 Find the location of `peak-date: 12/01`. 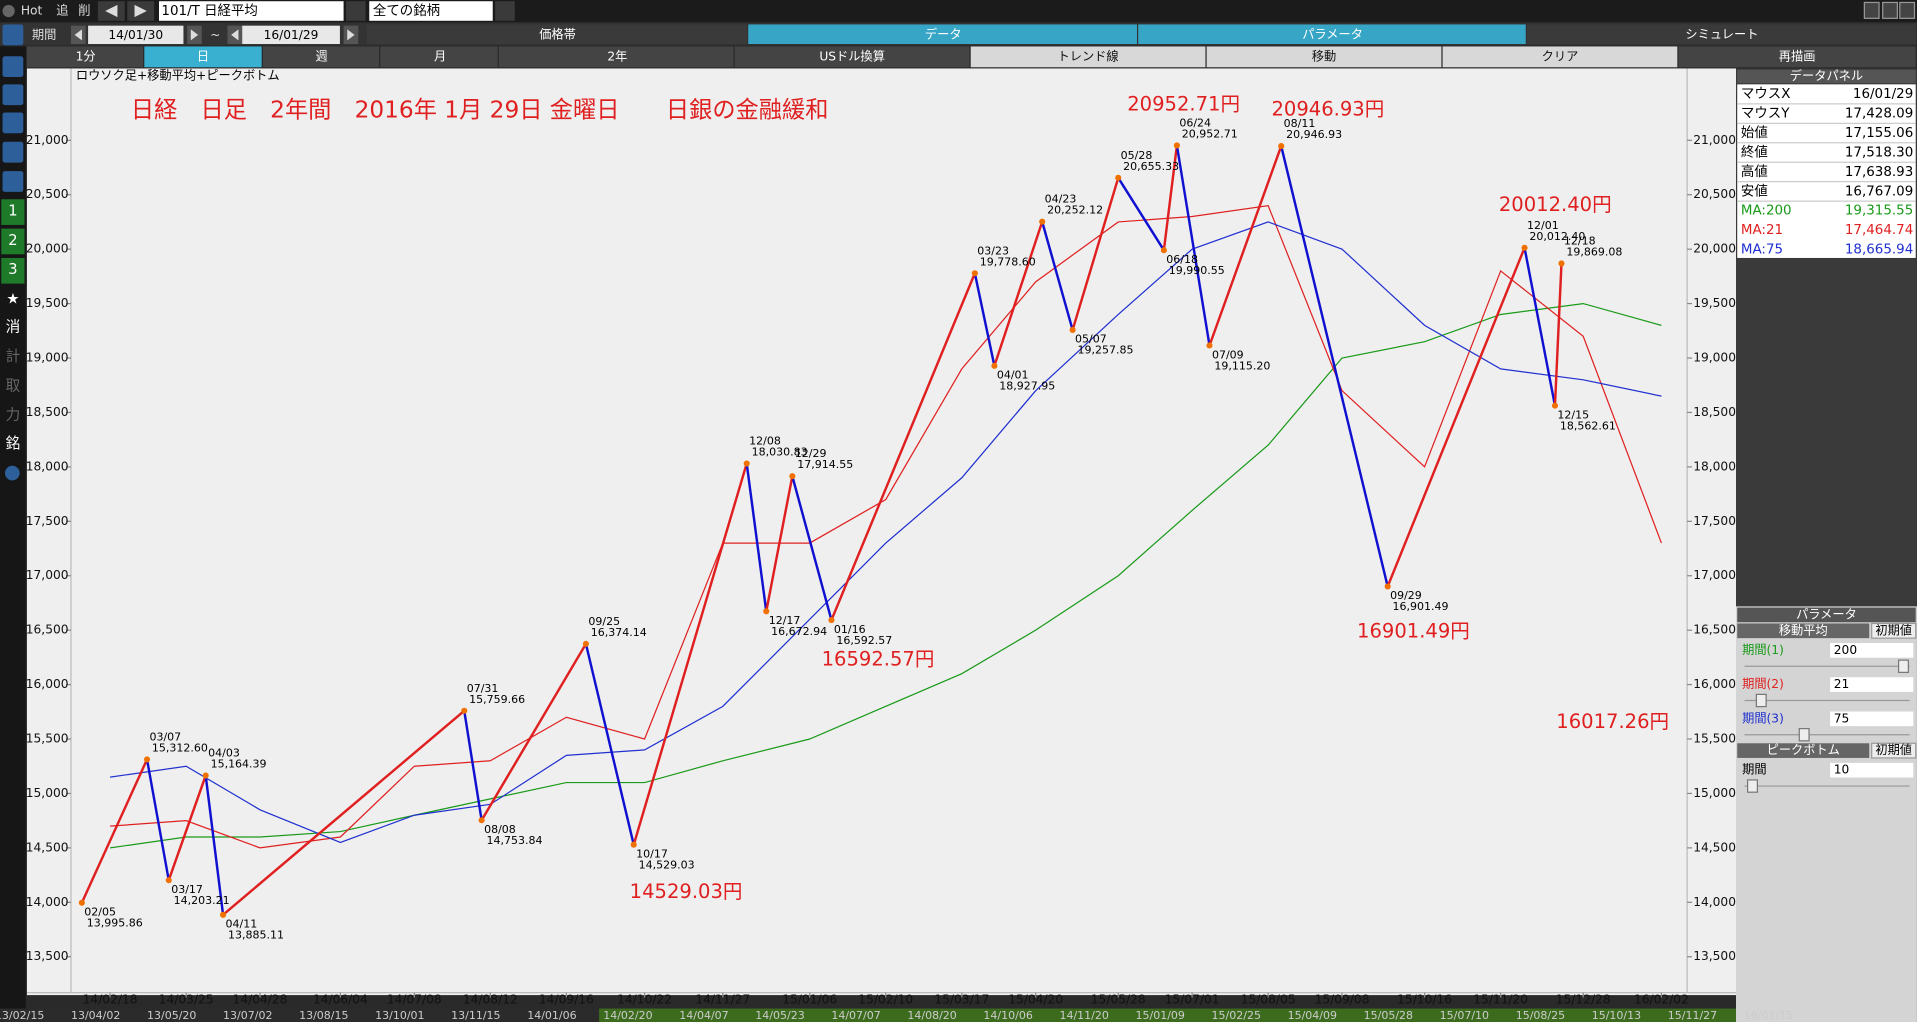

peak-date: 12/01 is located at coordinates (1543, 225).